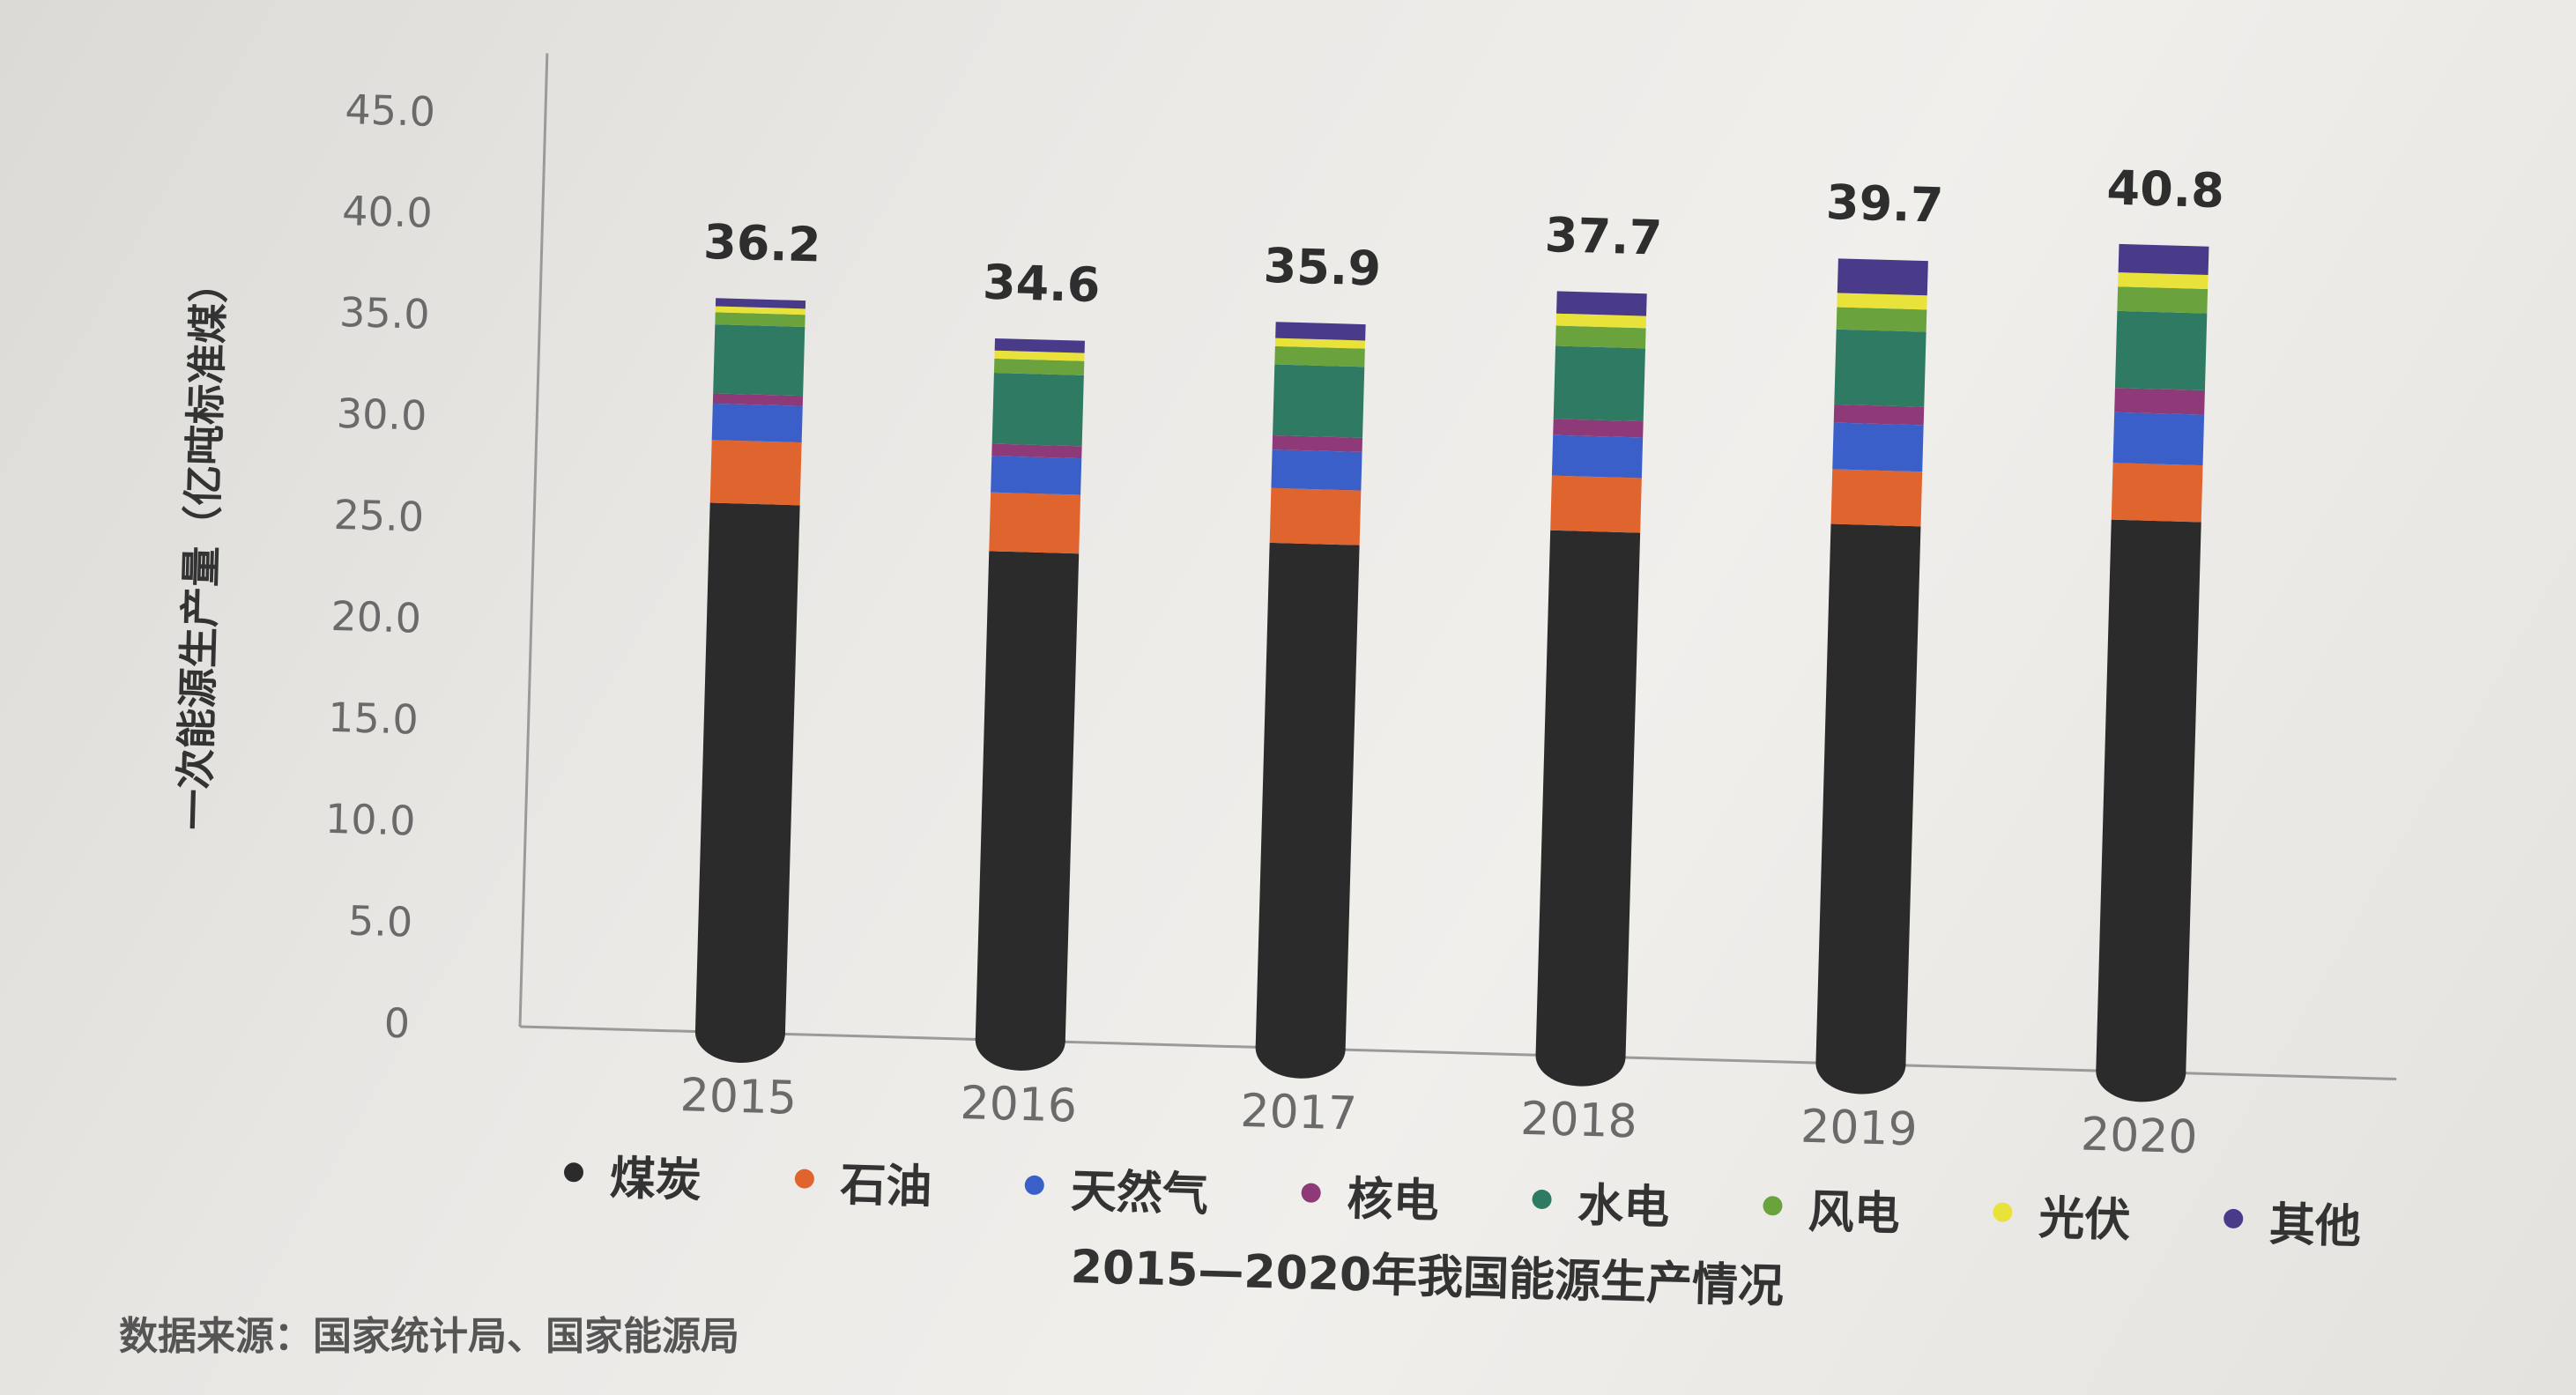  What do you see at coordinates (738, 1097) in the screenshot?
I see `x-category-label: 2015` at bounding box center [738, 1097].